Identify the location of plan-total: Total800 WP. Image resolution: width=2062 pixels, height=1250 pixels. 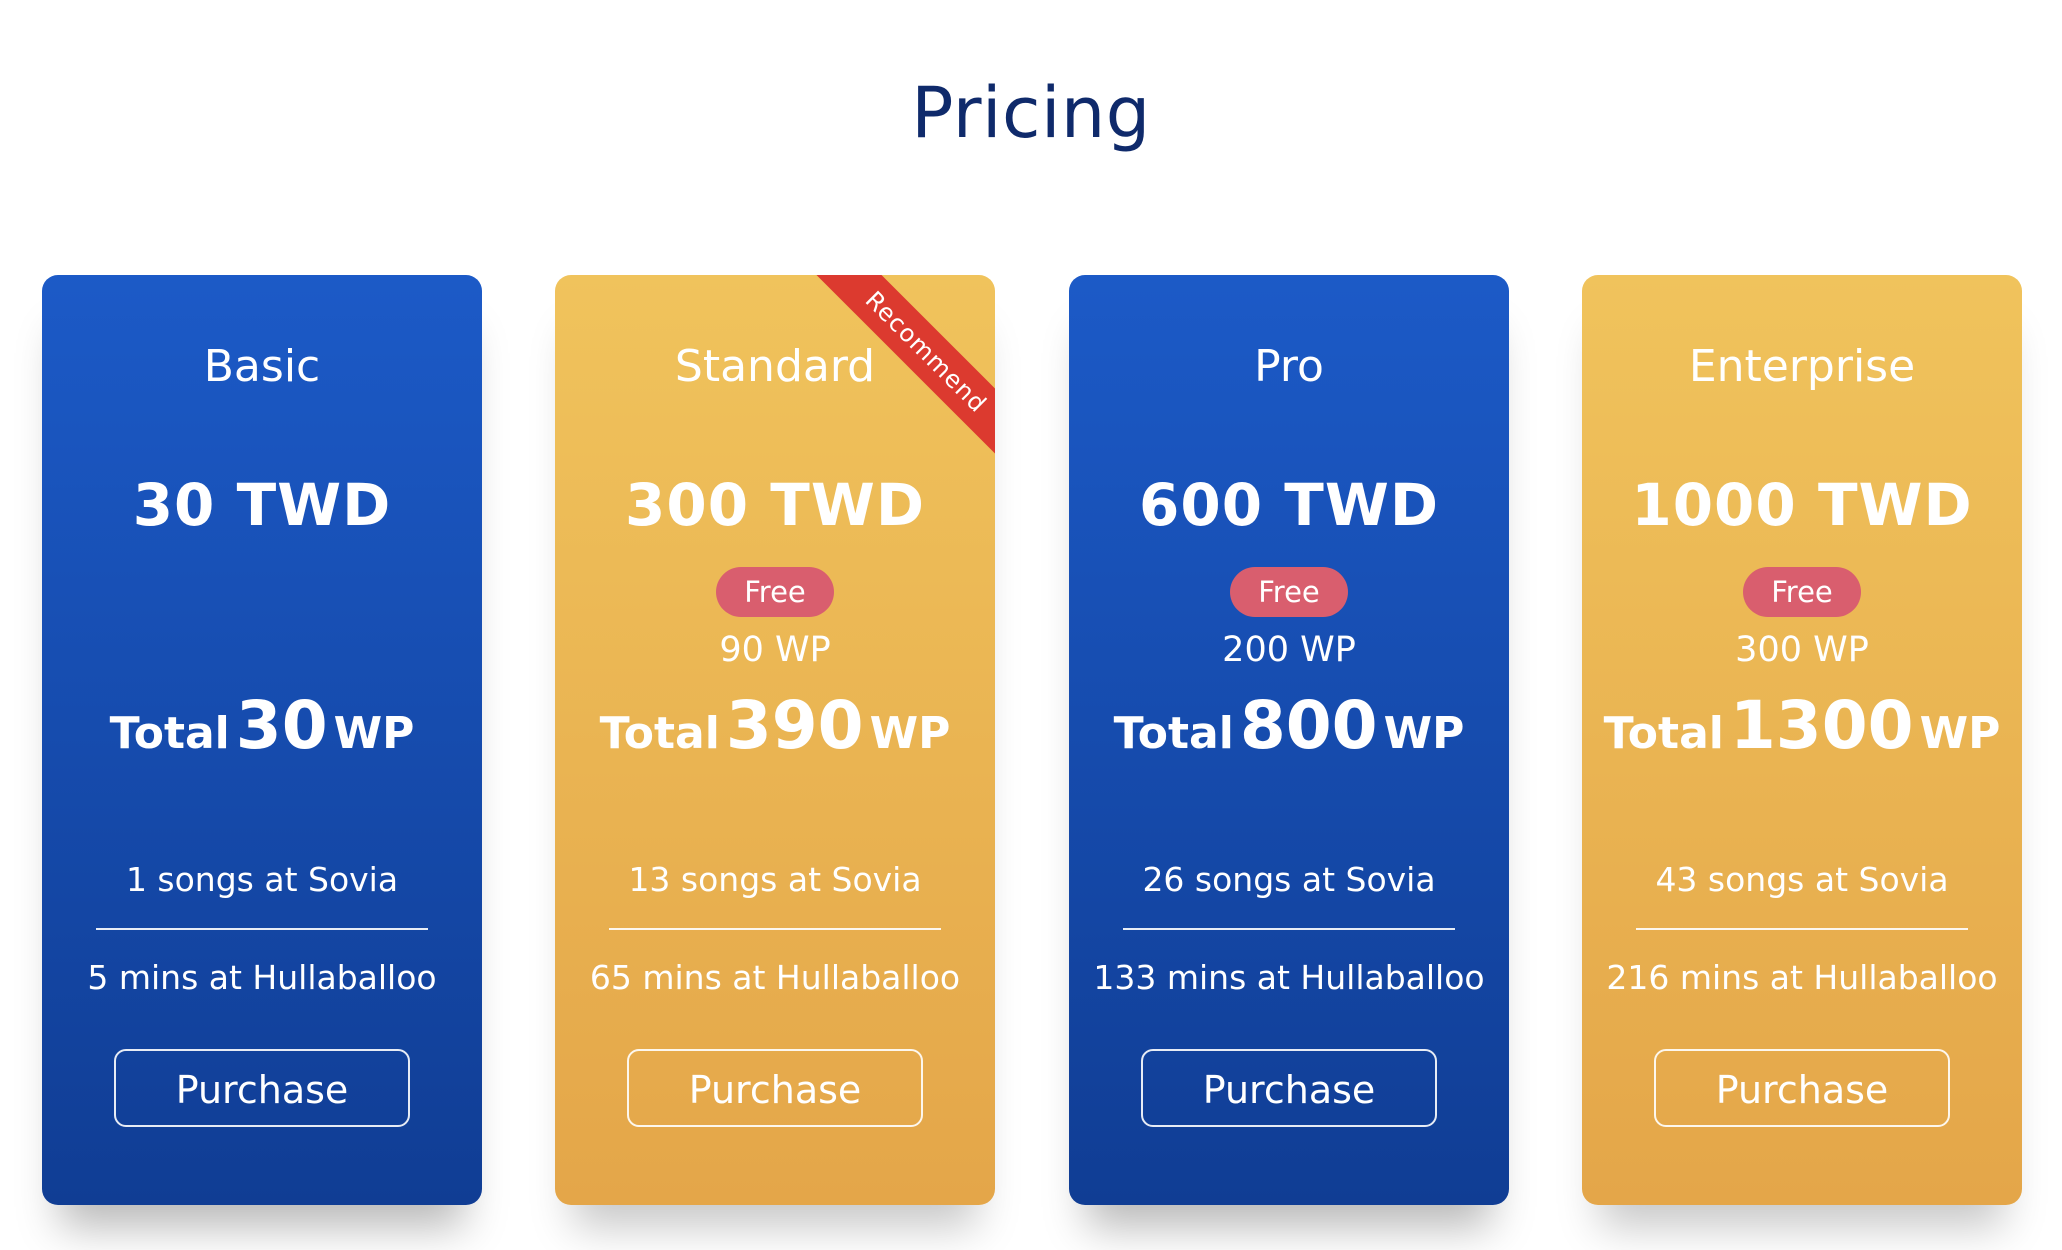
(1289, 725).